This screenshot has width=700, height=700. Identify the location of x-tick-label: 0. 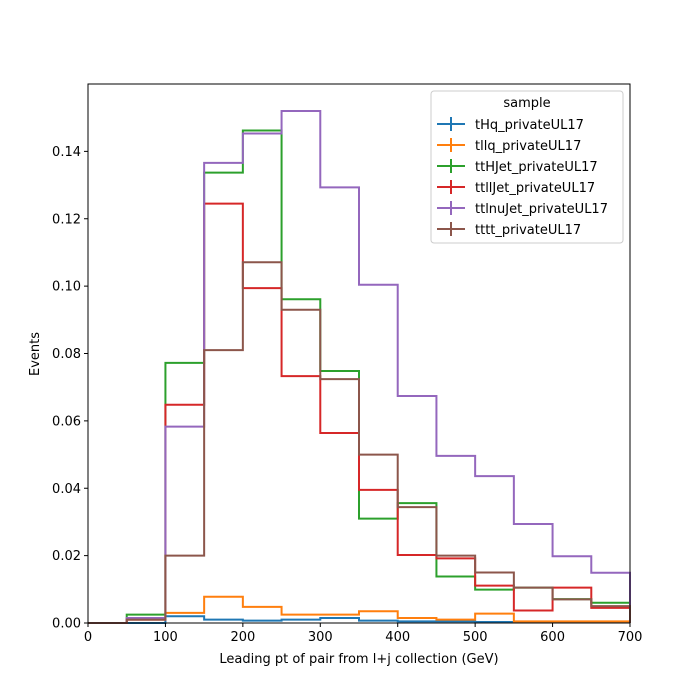
(88, 637).